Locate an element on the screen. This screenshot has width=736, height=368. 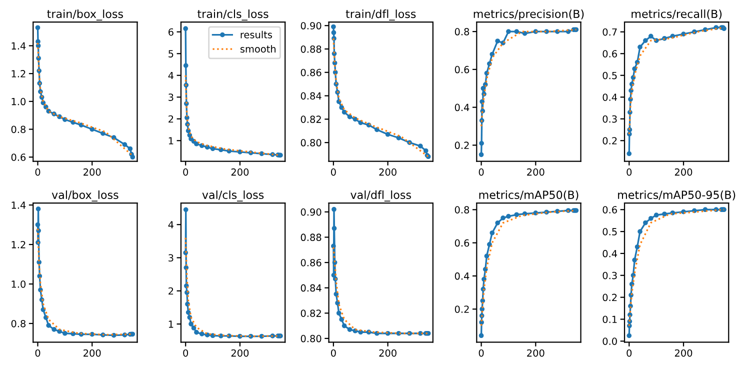
legend-label: results is located at coordinates (256, 34).